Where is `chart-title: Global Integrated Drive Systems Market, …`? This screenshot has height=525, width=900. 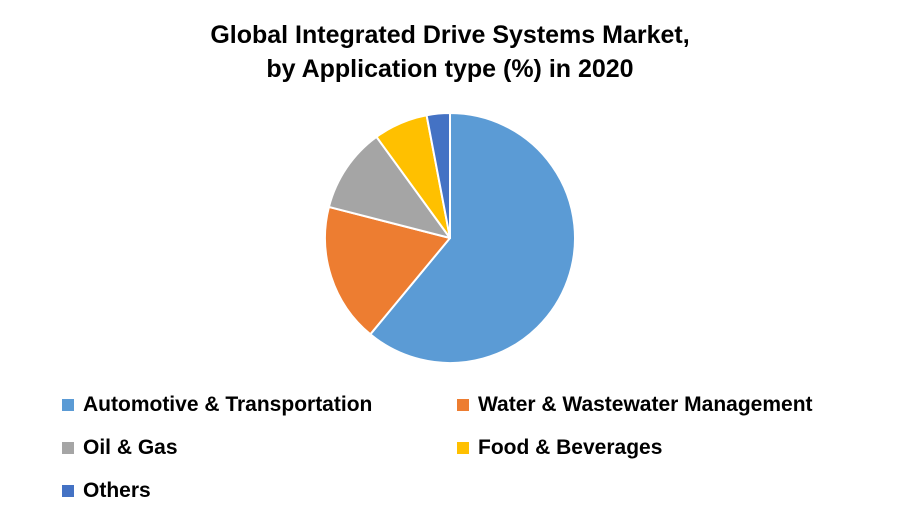
chart-title: Global Integrated Drive Systems Market, … is located at coordinates (450, 52).